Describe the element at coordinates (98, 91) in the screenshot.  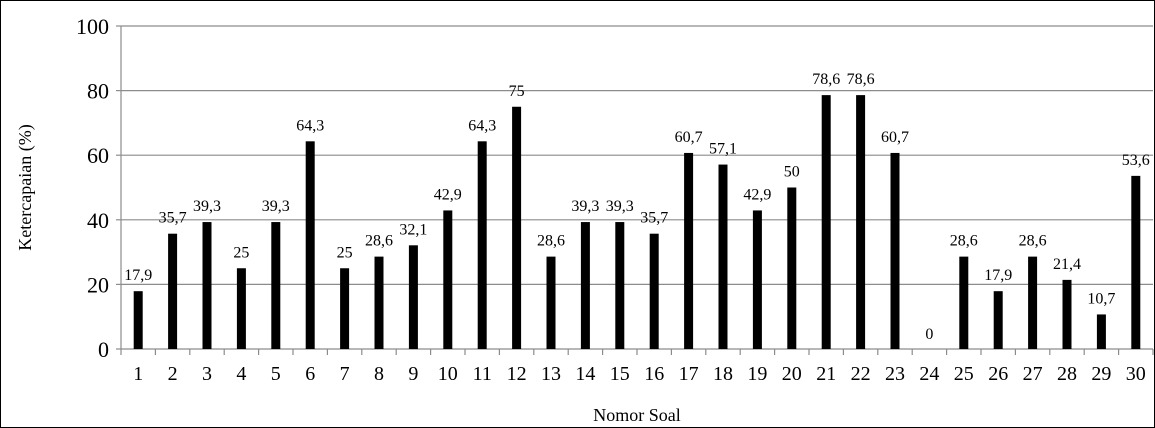
I see `y-tick-label: 80` at that location.